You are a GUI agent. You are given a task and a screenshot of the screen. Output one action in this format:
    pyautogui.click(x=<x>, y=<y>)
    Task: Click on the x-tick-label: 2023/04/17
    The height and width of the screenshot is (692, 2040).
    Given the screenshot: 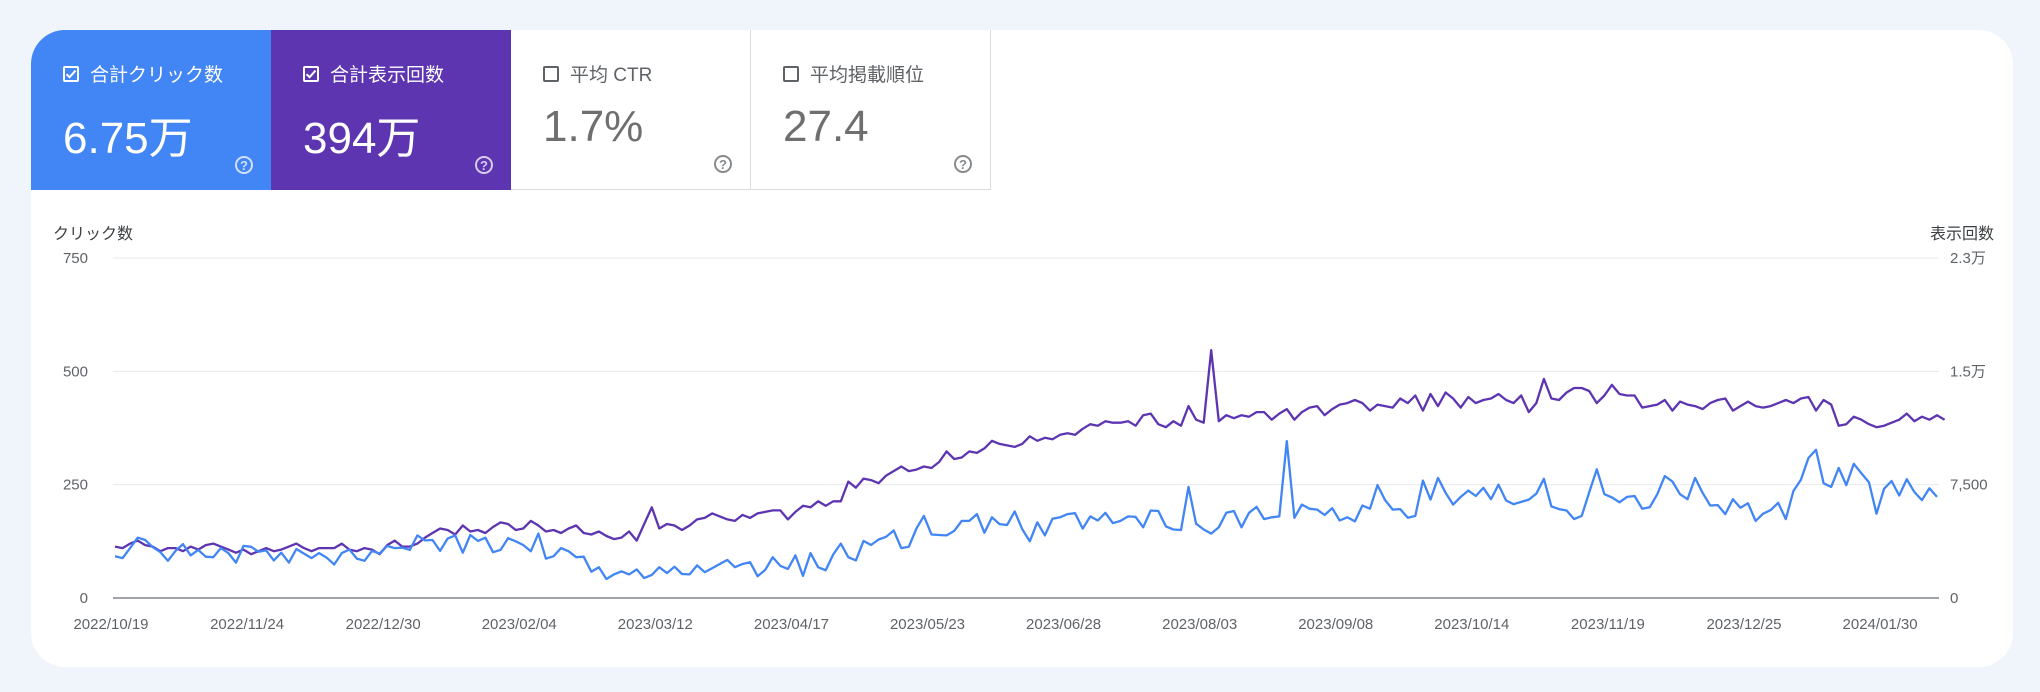 What is the action you would take?
    pyautogui.click(x=791, y=624)
    